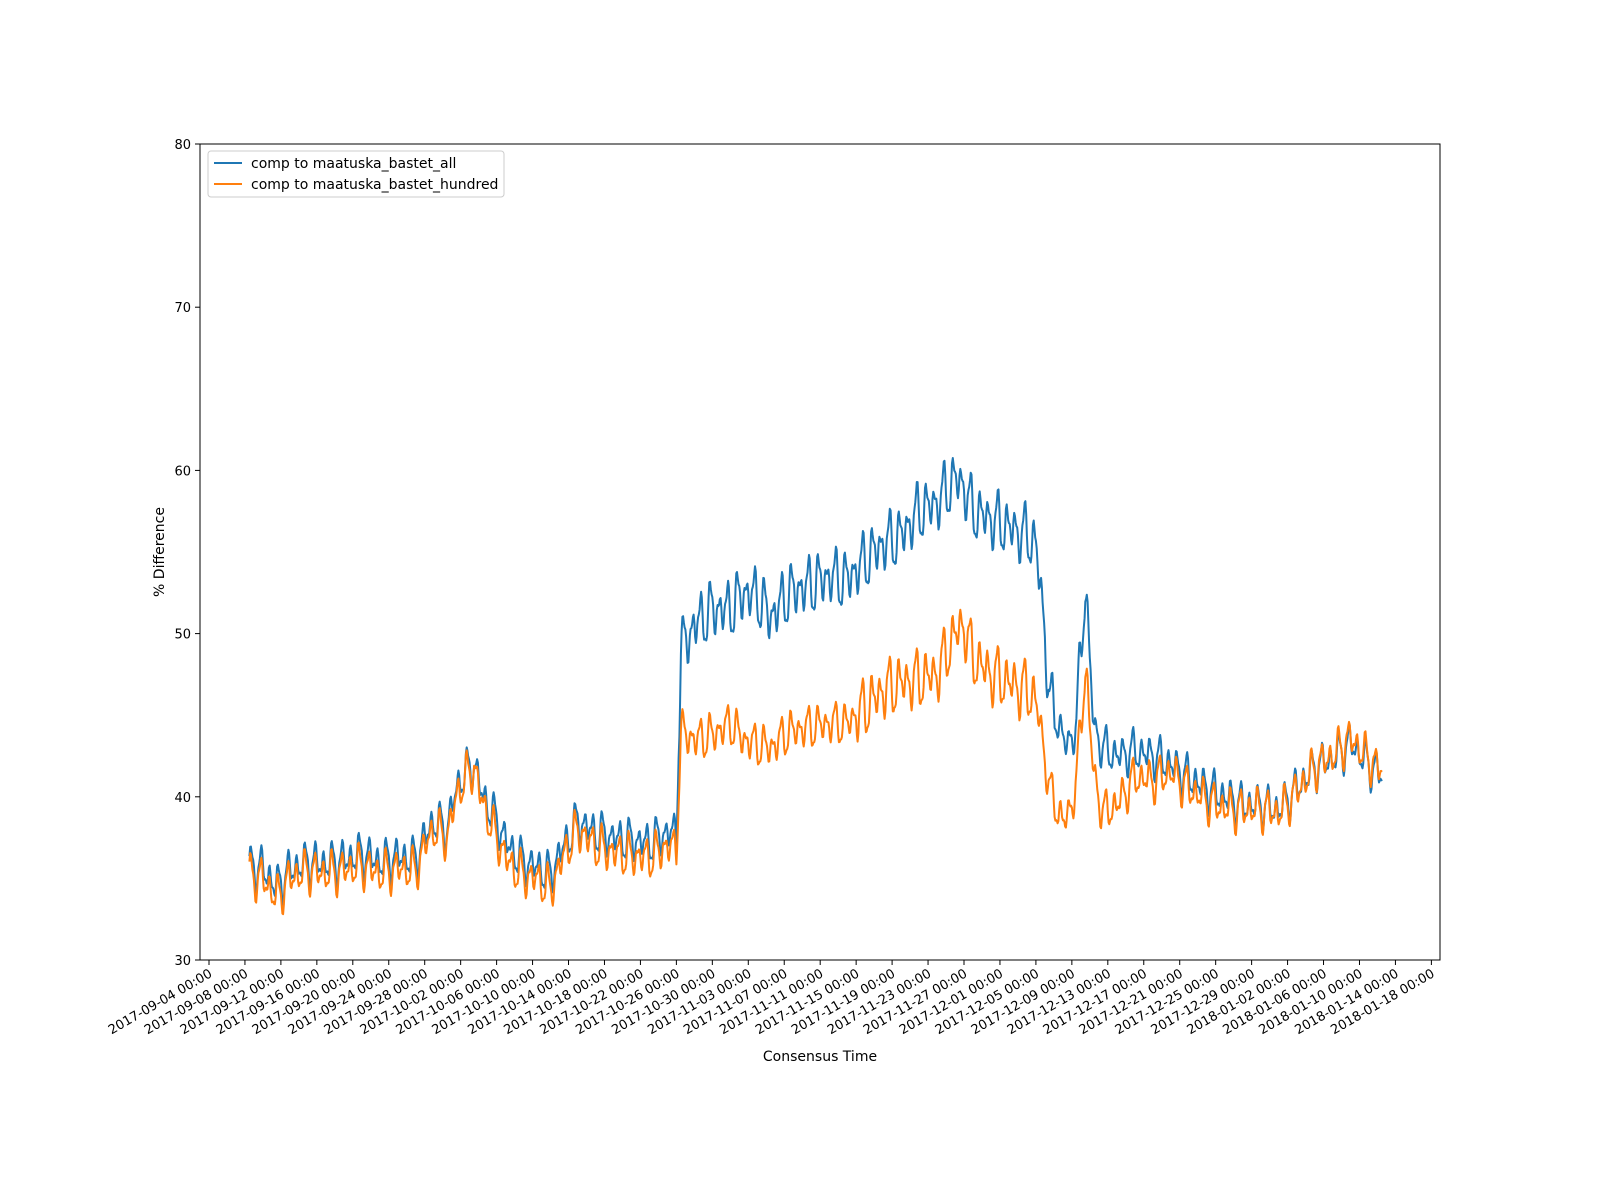 This screenshot has height=1200, width=1600. I want to click on y-tick-label: 30, so click(182, 961).